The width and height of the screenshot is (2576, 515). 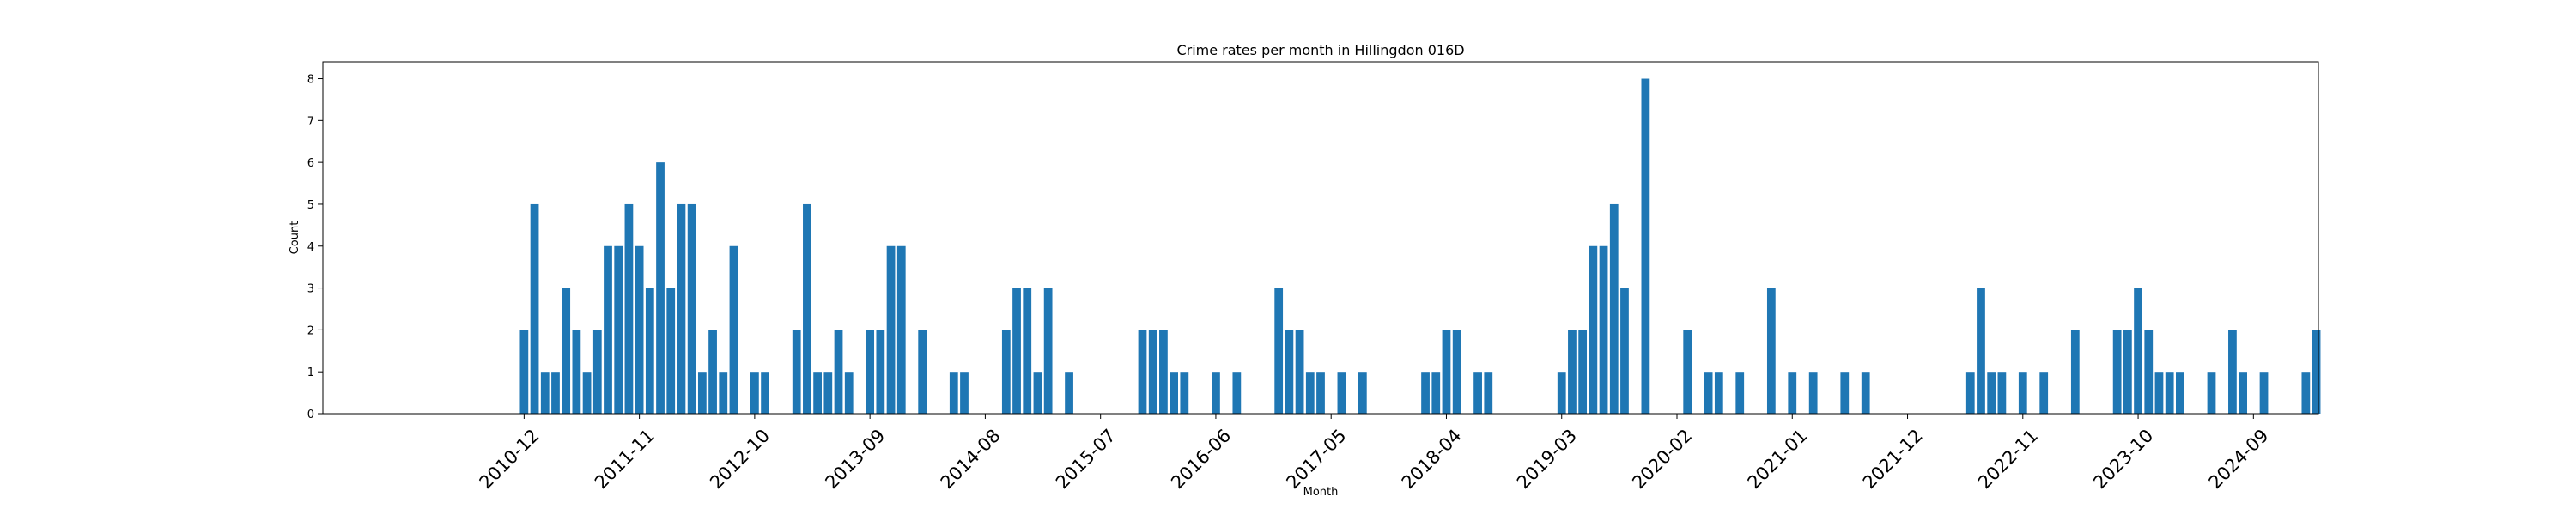 I want to click on x-tick-label: 2014-08, so click(x=971, y=459).